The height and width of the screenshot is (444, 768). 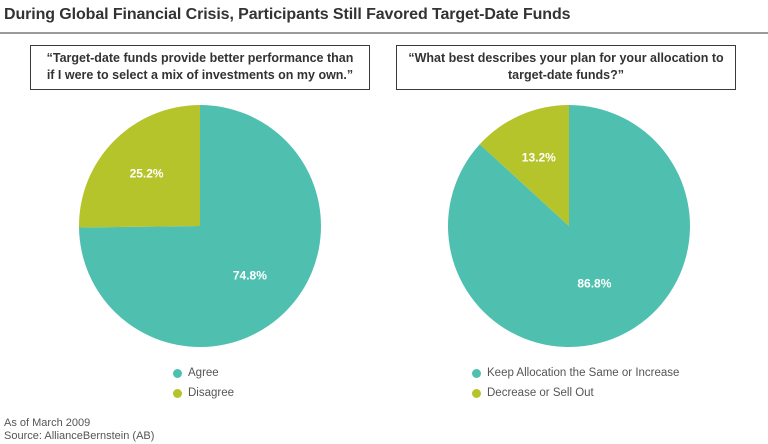 What do you see at coordinates (583, 373) in the screenshot?
I see `legend-label-keep-or-increase: Keep Allocation the Same or Increase` at bounding box center [583, 373].